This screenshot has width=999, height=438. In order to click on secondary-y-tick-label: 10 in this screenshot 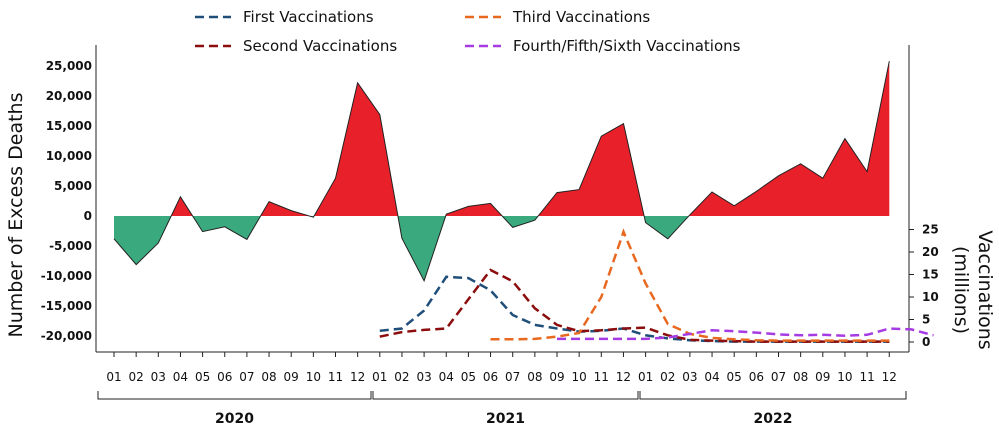, I will do `click(930, 297)`.